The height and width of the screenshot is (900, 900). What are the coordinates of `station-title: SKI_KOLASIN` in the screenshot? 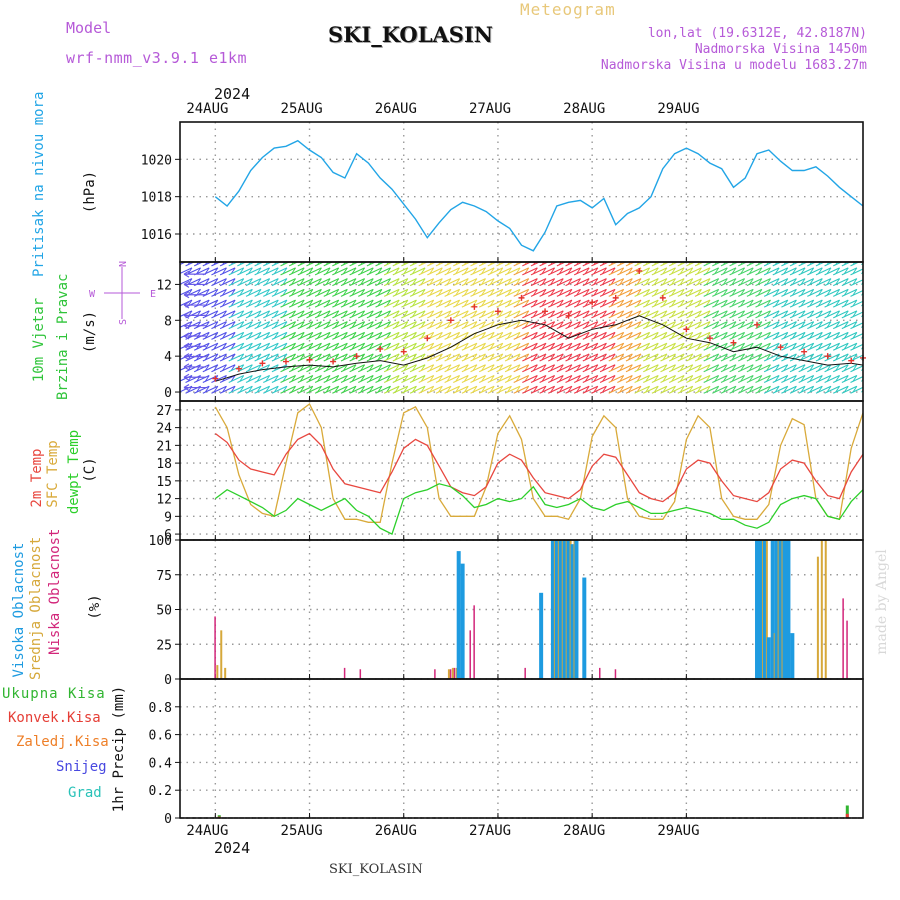 It's located at (410, 34).